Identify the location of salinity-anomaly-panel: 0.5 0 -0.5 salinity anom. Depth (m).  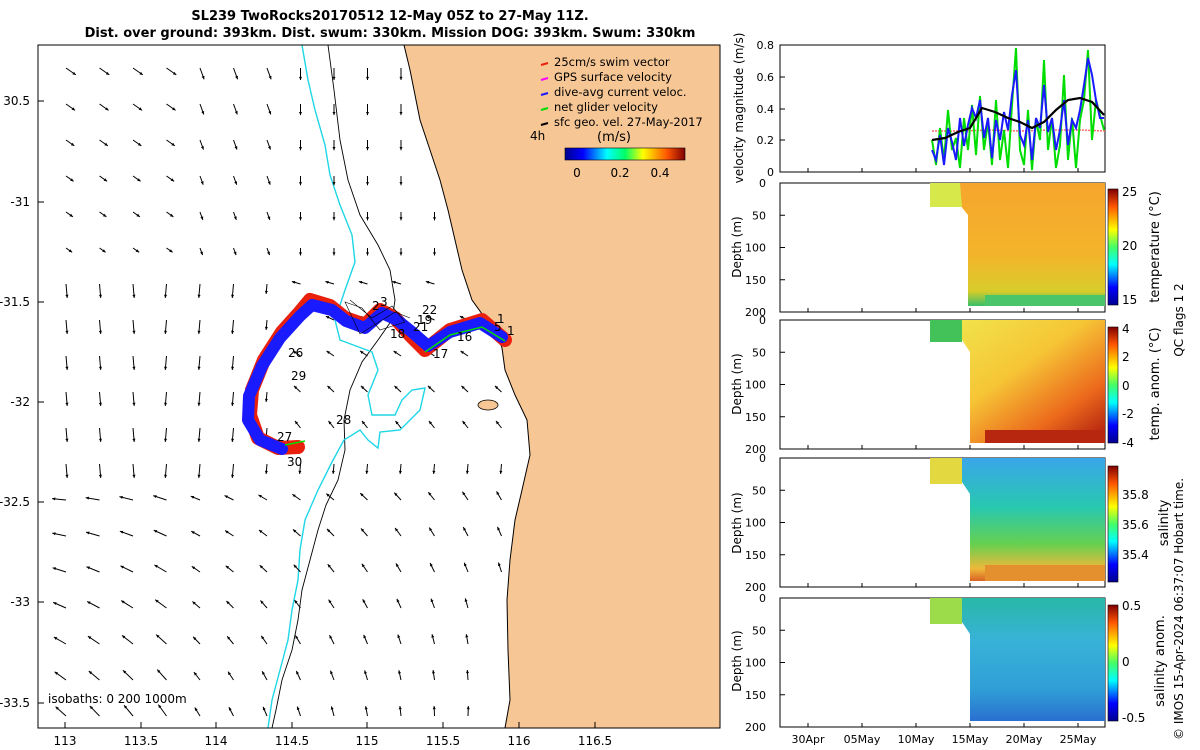
(949, 662).